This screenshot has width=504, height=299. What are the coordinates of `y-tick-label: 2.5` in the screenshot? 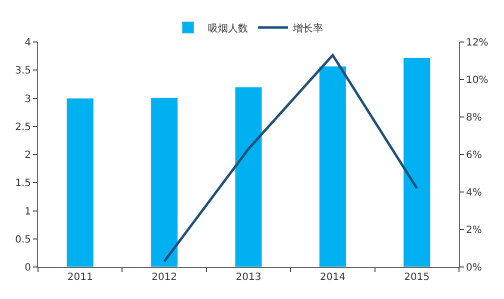 It's located at (23, 127).